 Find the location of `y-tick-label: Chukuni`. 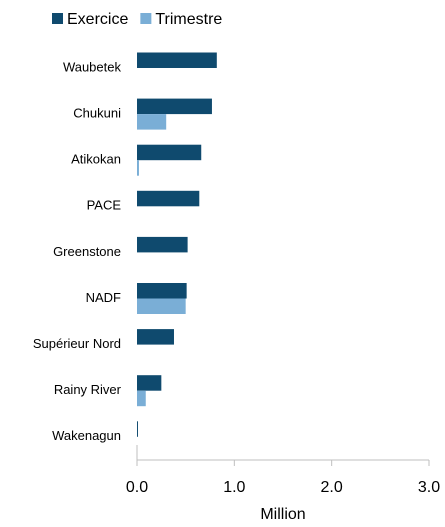

y-tick-label: Chukuni is located at coordinates (97, 113).